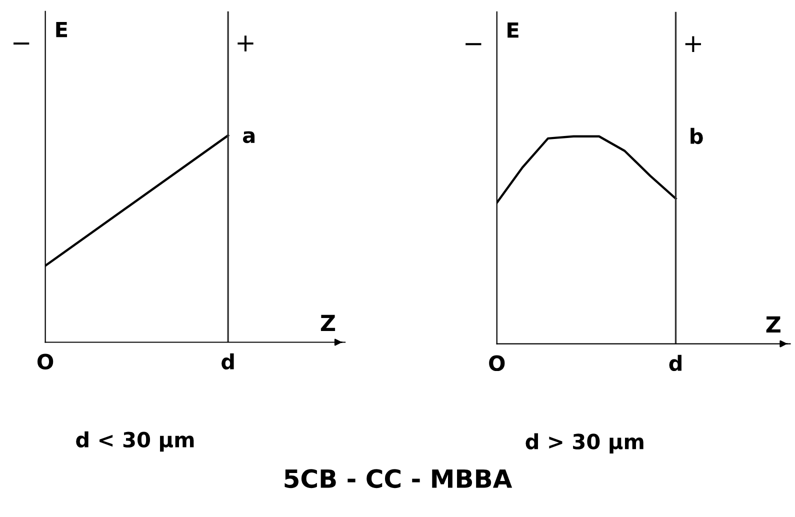 This screenshot has height=517, width=795. Describe the element at coordinates (585, 443) in the screenshot. I see `text: d > 30 μm` at that location.